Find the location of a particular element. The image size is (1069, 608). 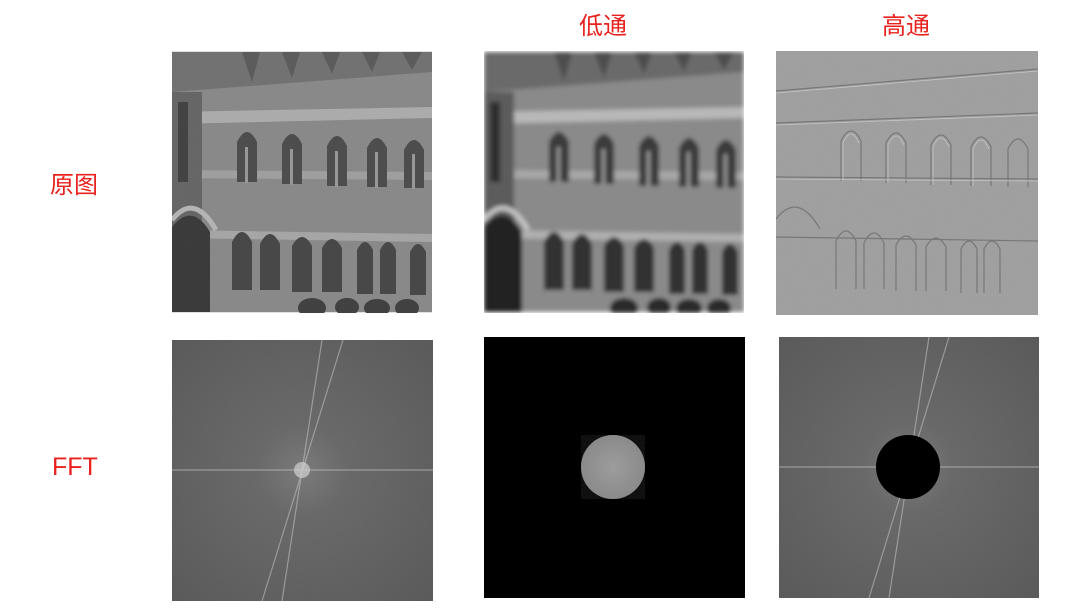

original-fft-spectrum is located at coordinates (302, 470).